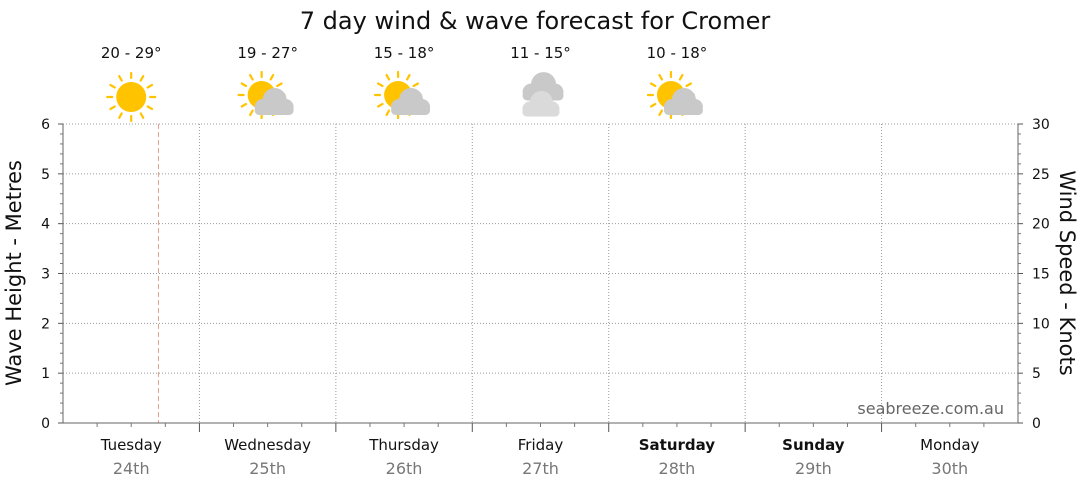 This screenshot has width=1080, height=490. I want to click on day-name-label: Thursday, so click(403, 445).